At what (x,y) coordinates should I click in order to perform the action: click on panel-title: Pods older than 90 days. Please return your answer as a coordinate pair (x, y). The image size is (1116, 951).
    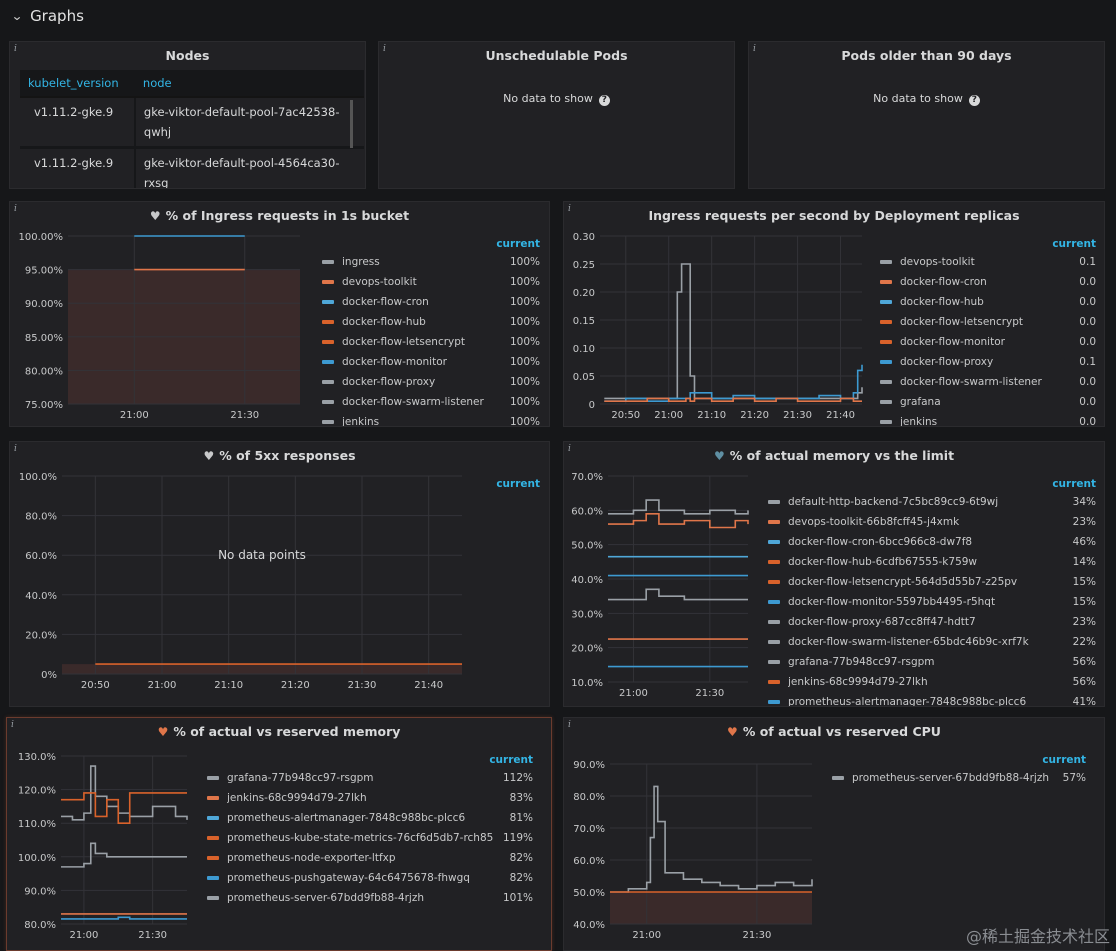
    Looking at the image, I should click on (926, 55).